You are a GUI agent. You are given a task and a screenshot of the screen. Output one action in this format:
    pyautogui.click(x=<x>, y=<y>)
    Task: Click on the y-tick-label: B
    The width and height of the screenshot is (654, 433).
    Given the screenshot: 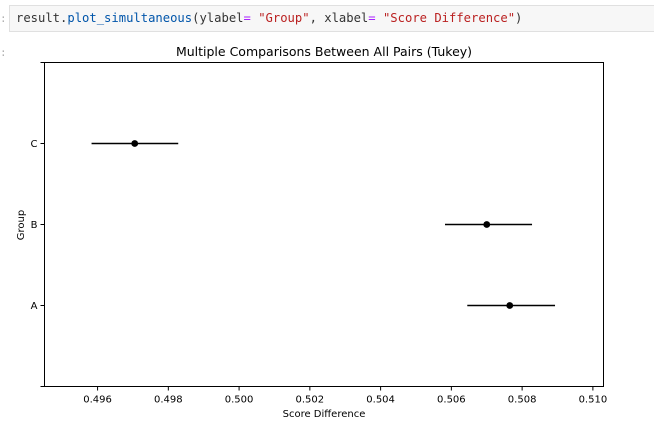 What is the action you would take?
    pyautogui.click(x=34, y=225)
    